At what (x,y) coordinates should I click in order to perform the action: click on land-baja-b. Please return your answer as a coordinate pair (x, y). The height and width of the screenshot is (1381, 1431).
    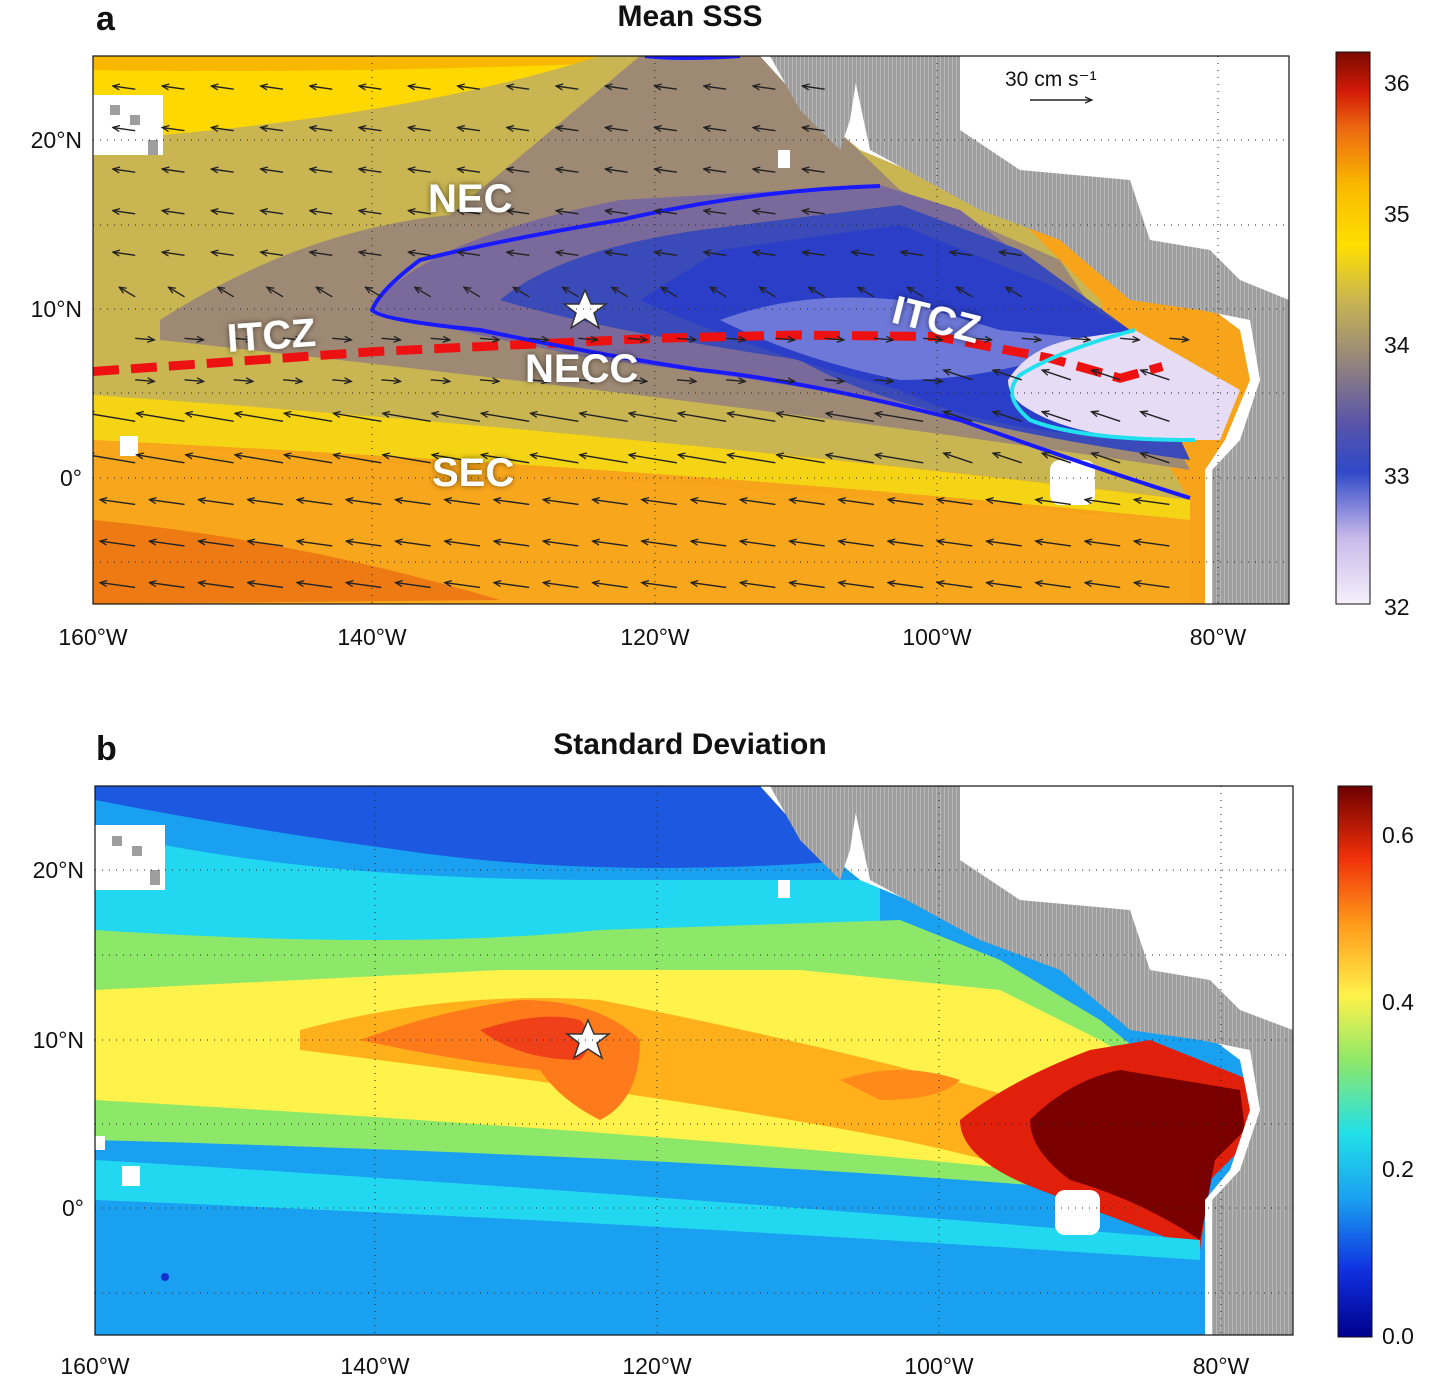
    Looking at the image, I should click on (815, 833).